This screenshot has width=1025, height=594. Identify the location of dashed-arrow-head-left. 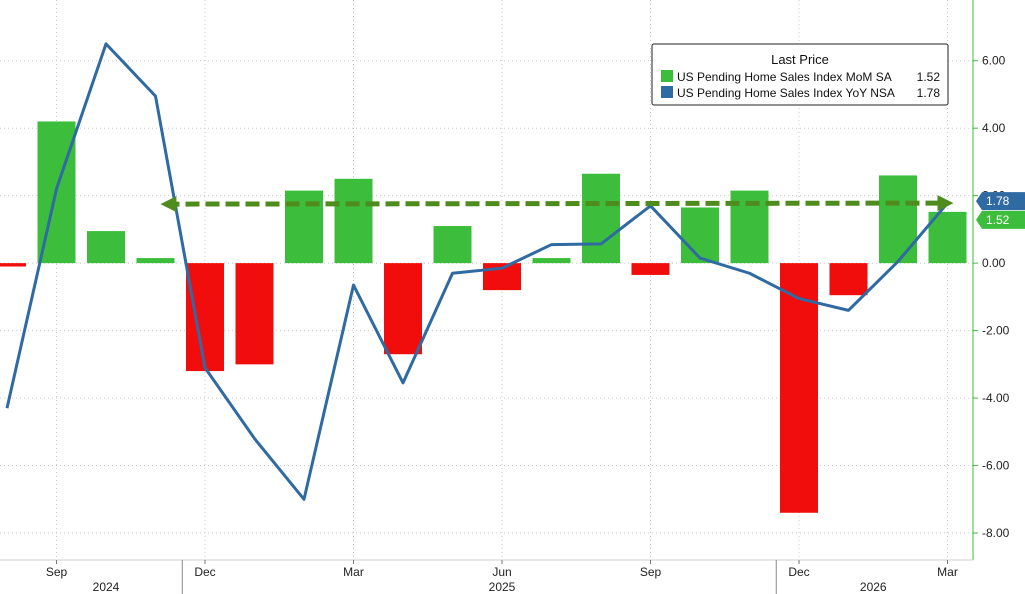
(168, 204).